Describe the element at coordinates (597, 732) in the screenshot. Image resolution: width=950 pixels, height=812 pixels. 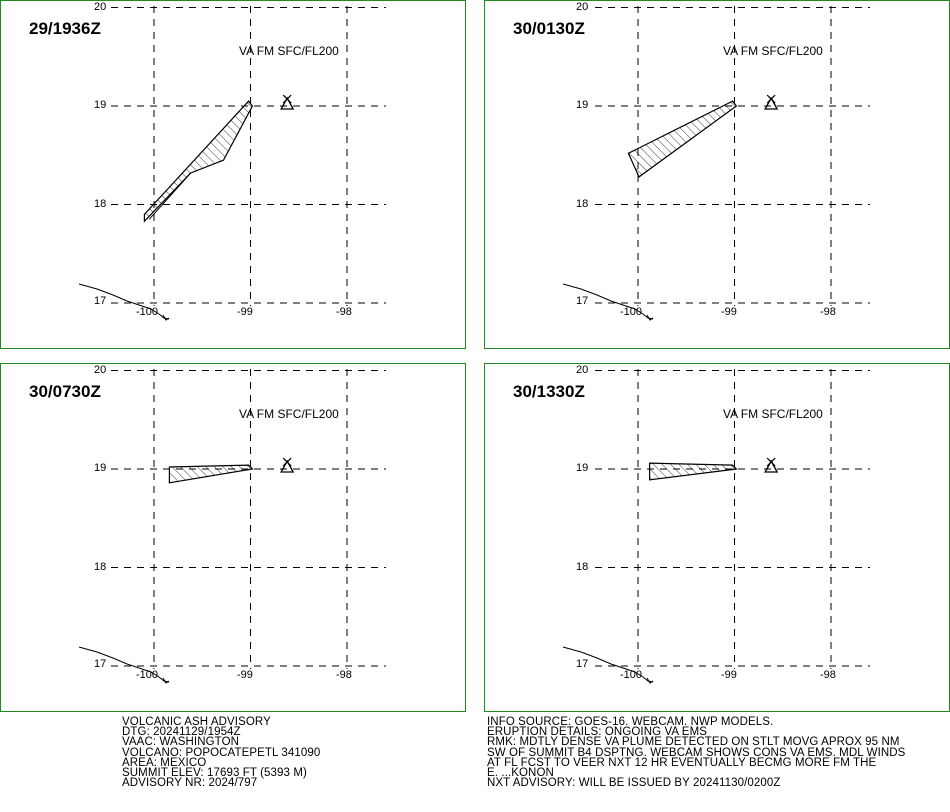
I see `advisory-line: ERUPTION DETAILS: ONGOING VA EMS` at that location.